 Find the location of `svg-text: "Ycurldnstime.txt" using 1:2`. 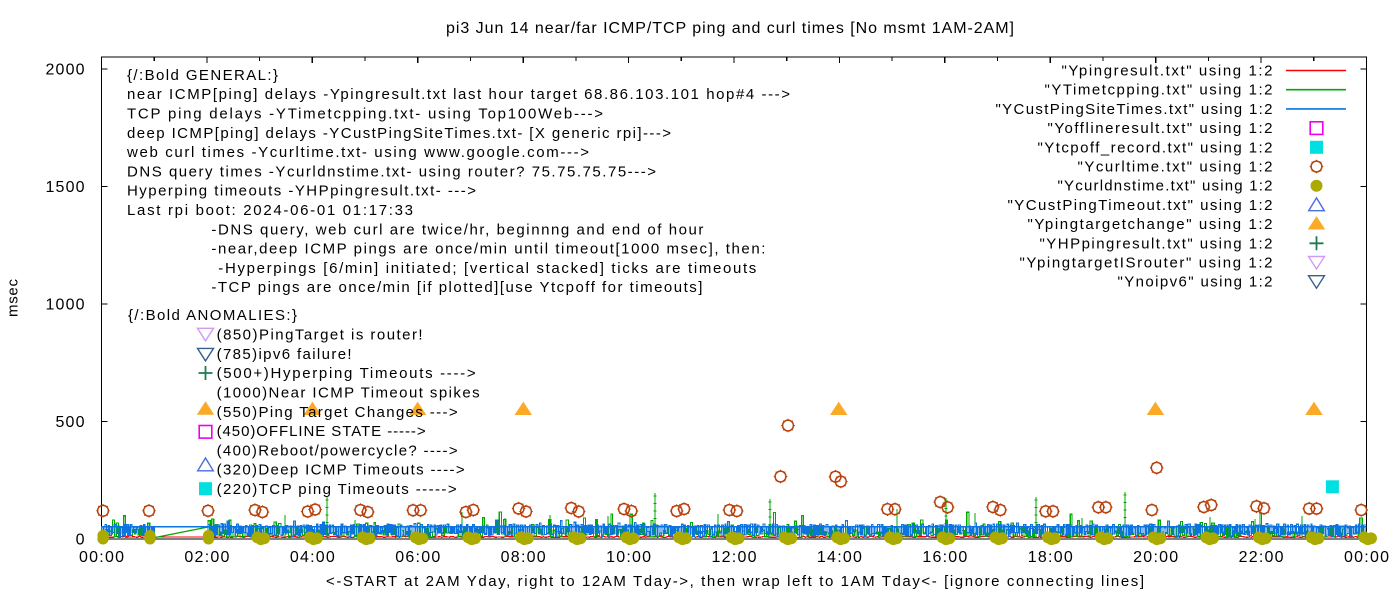

svg-text: "Ycurldnstime.txt" using 1:2 is located at coordinates (1165, 186).